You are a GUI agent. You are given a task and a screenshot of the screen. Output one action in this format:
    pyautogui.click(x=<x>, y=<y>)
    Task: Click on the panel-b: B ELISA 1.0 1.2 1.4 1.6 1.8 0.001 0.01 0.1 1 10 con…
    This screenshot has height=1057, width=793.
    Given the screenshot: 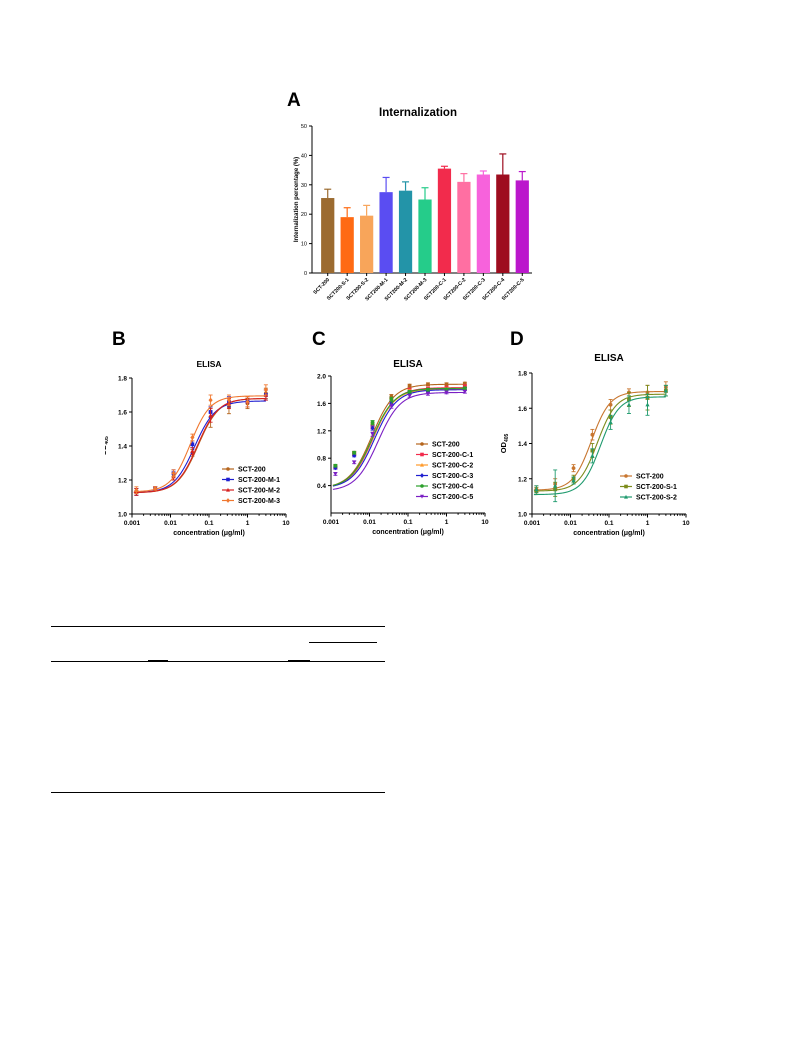 What is the action you would take?
    pyautogui.click(x=202, y=432)
    